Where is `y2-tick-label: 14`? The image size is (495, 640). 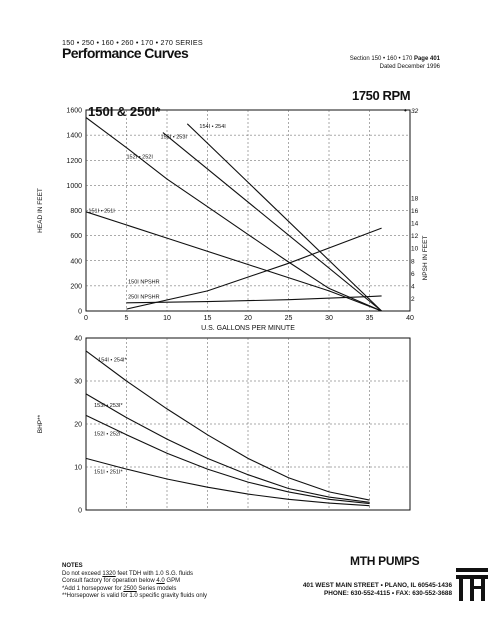 y2-tick-label: 14 is located at coordinates (415, 224).